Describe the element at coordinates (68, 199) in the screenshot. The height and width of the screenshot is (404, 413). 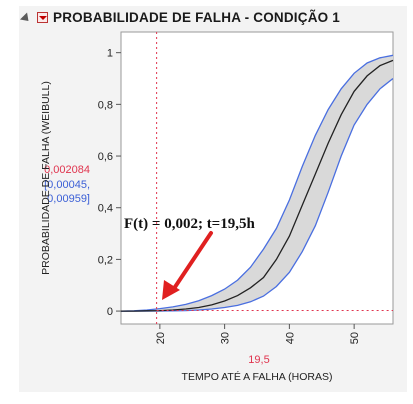
I see `y-readout-ci-upper: 0,00959]` at that location.